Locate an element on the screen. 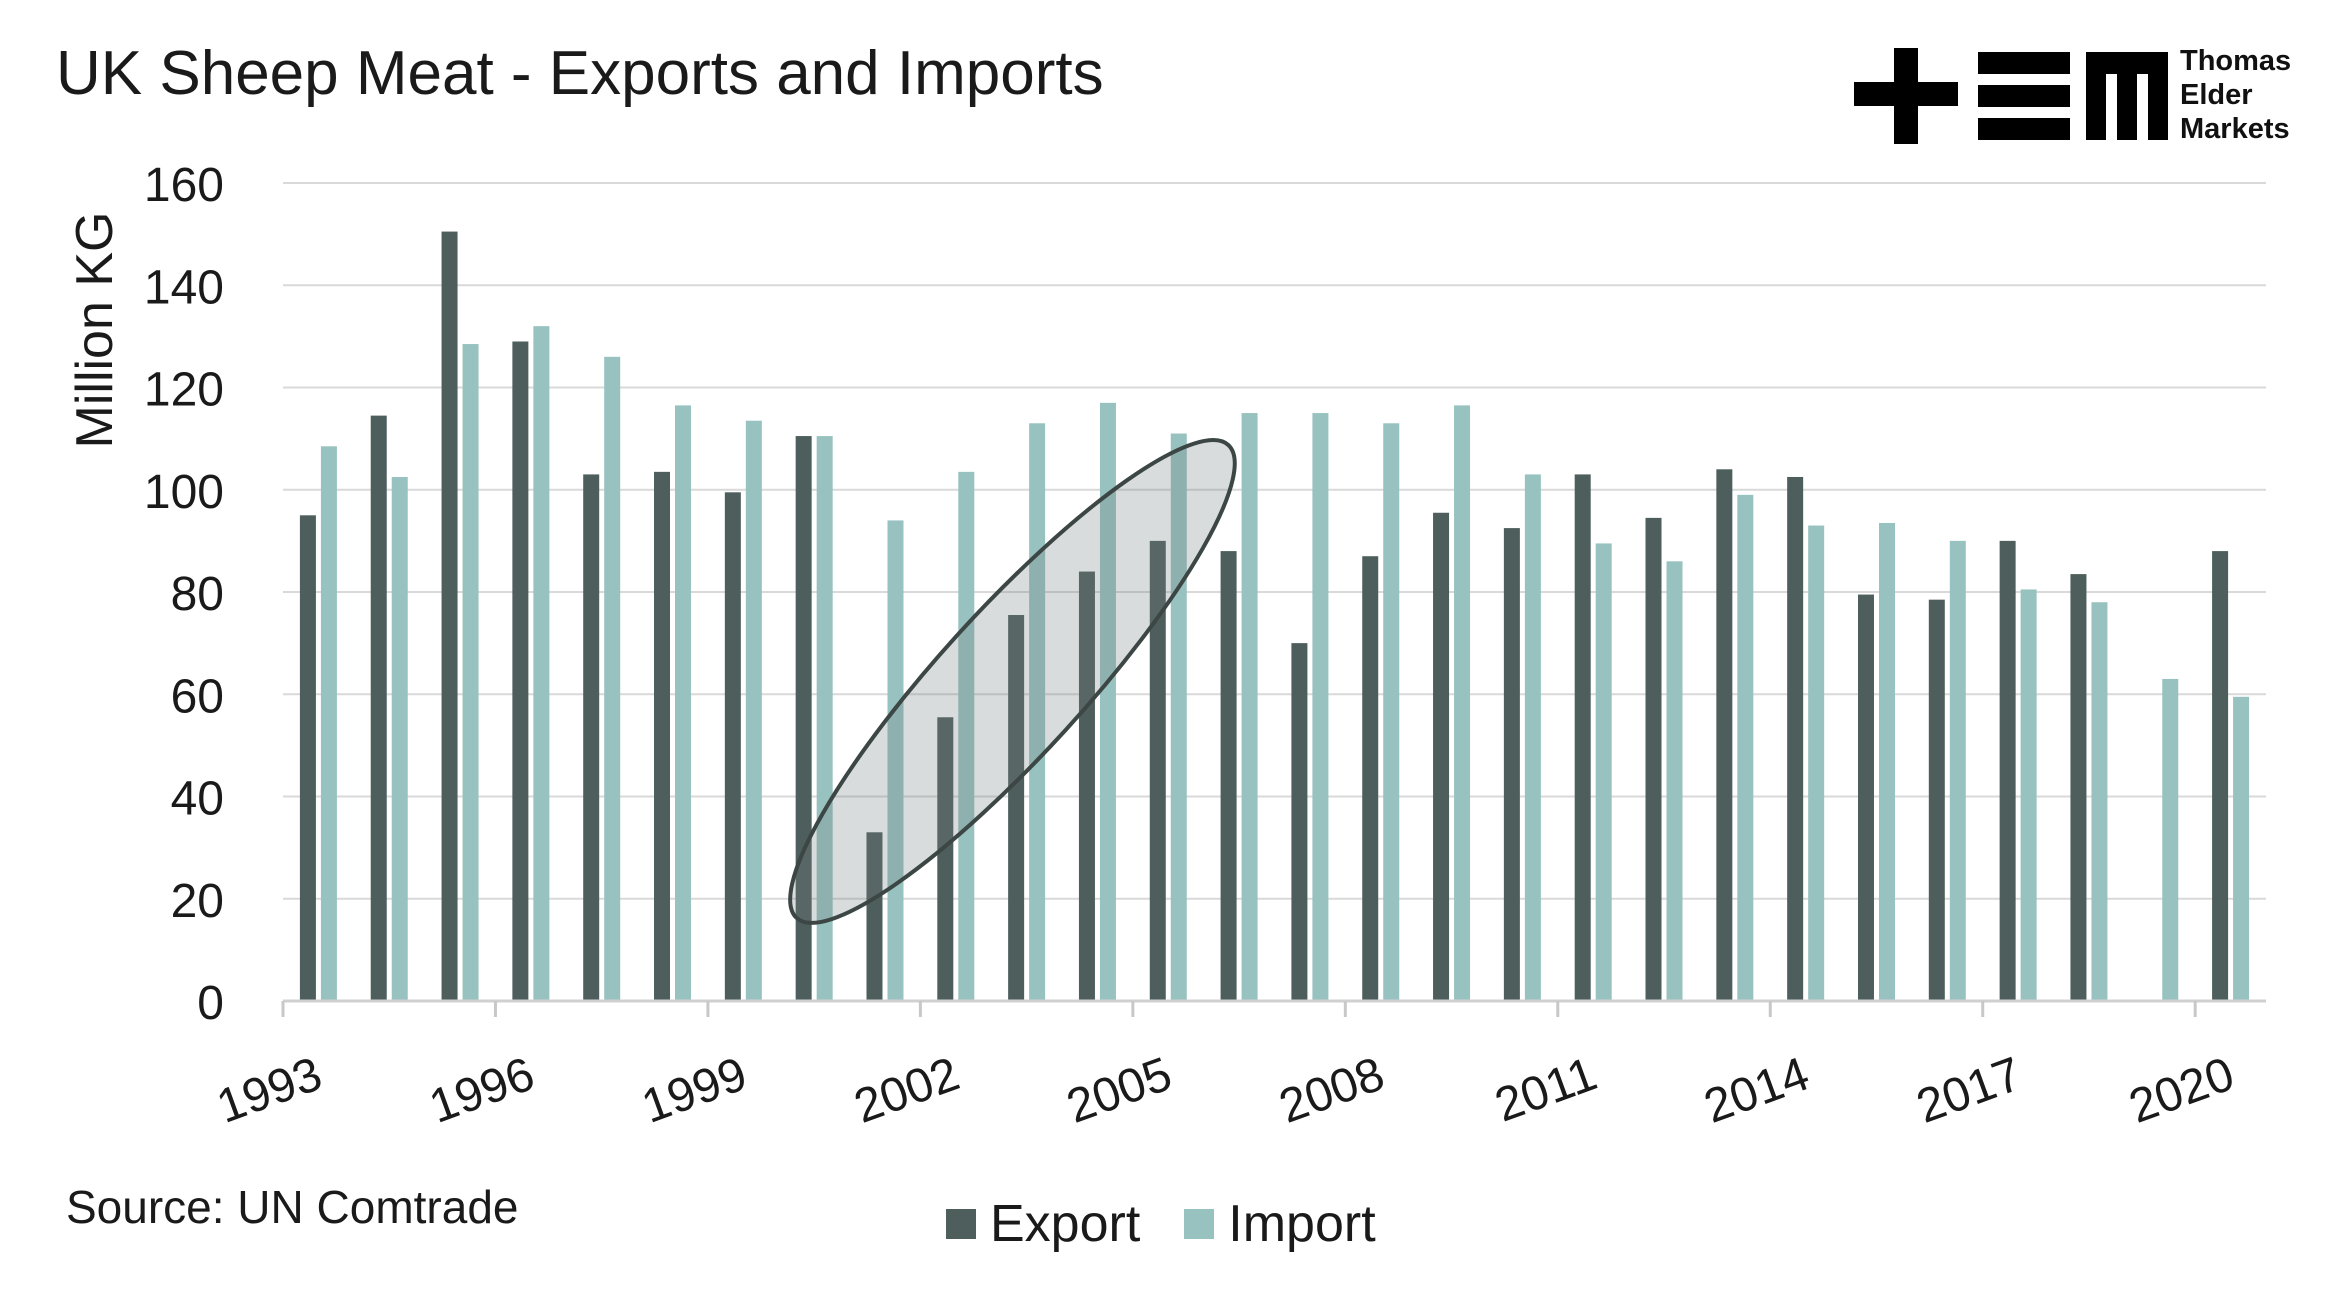 This screenshot has height=1302, width=2342. legend-swatch-export is located at coordinates (961, 1224).